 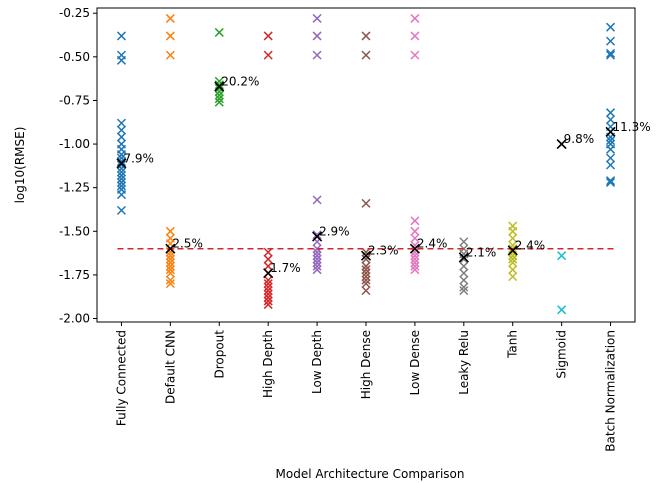 I want to click on mean-percent-label: 9.8%, so click(x=579, y=139).